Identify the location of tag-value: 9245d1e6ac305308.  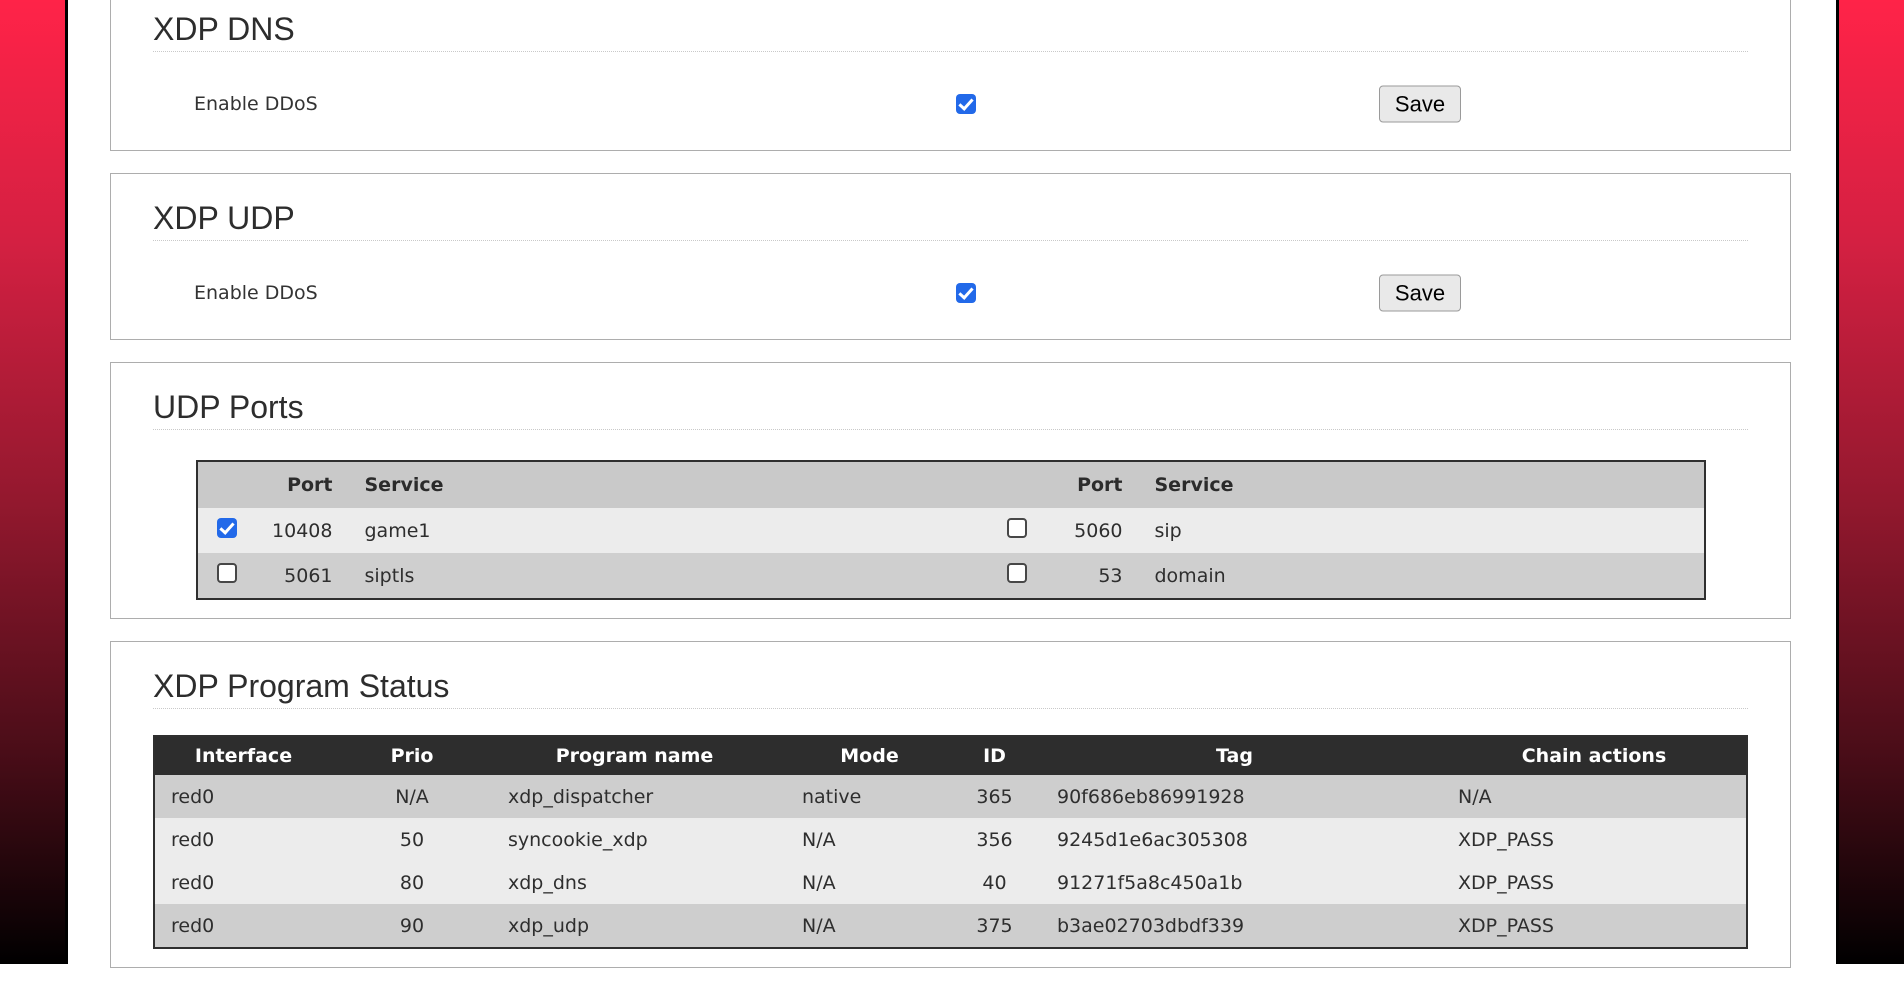
(1234, 839).